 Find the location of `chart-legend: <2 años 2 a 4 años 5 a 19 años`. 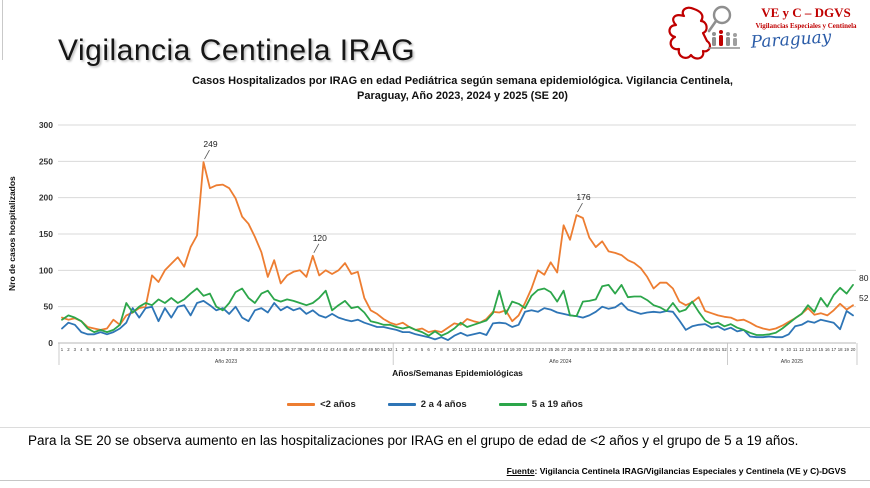

chart-legend: <2 años 2 a 4 años 5 a 19 años is located at coordinates (435, 404).